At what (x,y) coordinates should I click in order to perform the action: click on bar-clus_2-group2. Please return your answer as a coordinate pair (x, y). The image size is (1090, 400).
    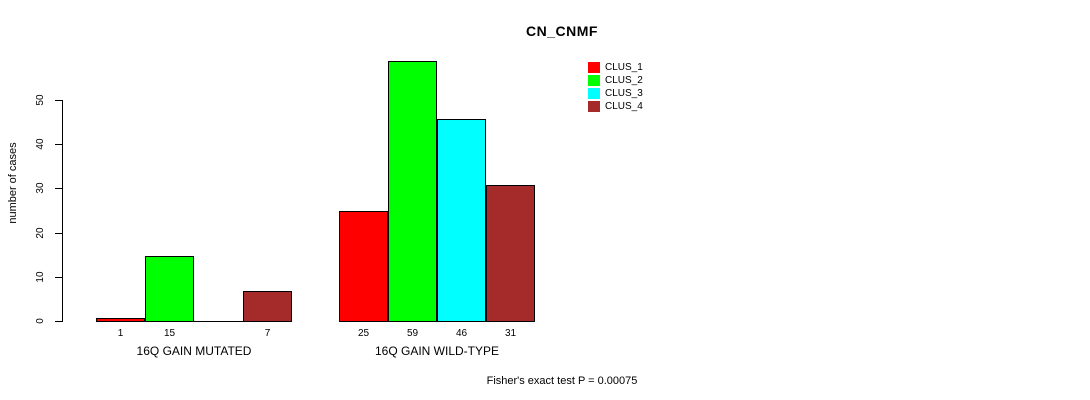
    Looking at the image, I should click on (412, 191).